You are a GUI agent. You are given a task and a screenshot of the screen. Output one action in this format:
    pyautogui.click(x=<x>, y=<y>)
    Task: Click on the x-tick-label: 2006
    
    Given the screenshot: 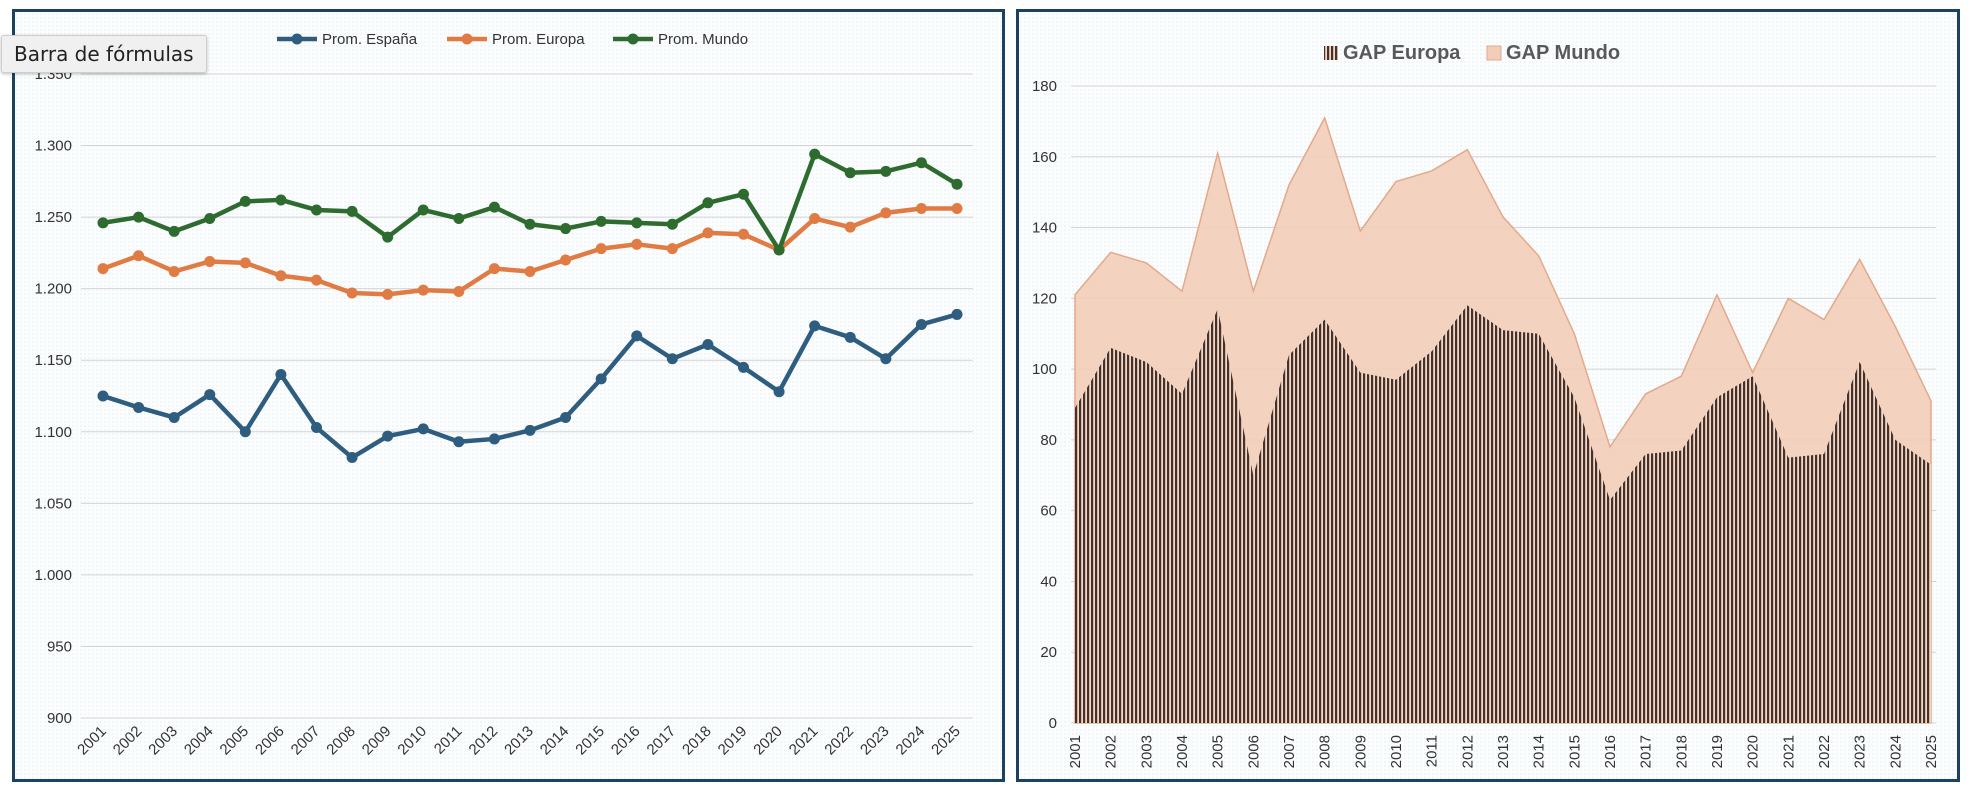 What is the action you would take?
    pyautogui.click(x=270, y=741)
    